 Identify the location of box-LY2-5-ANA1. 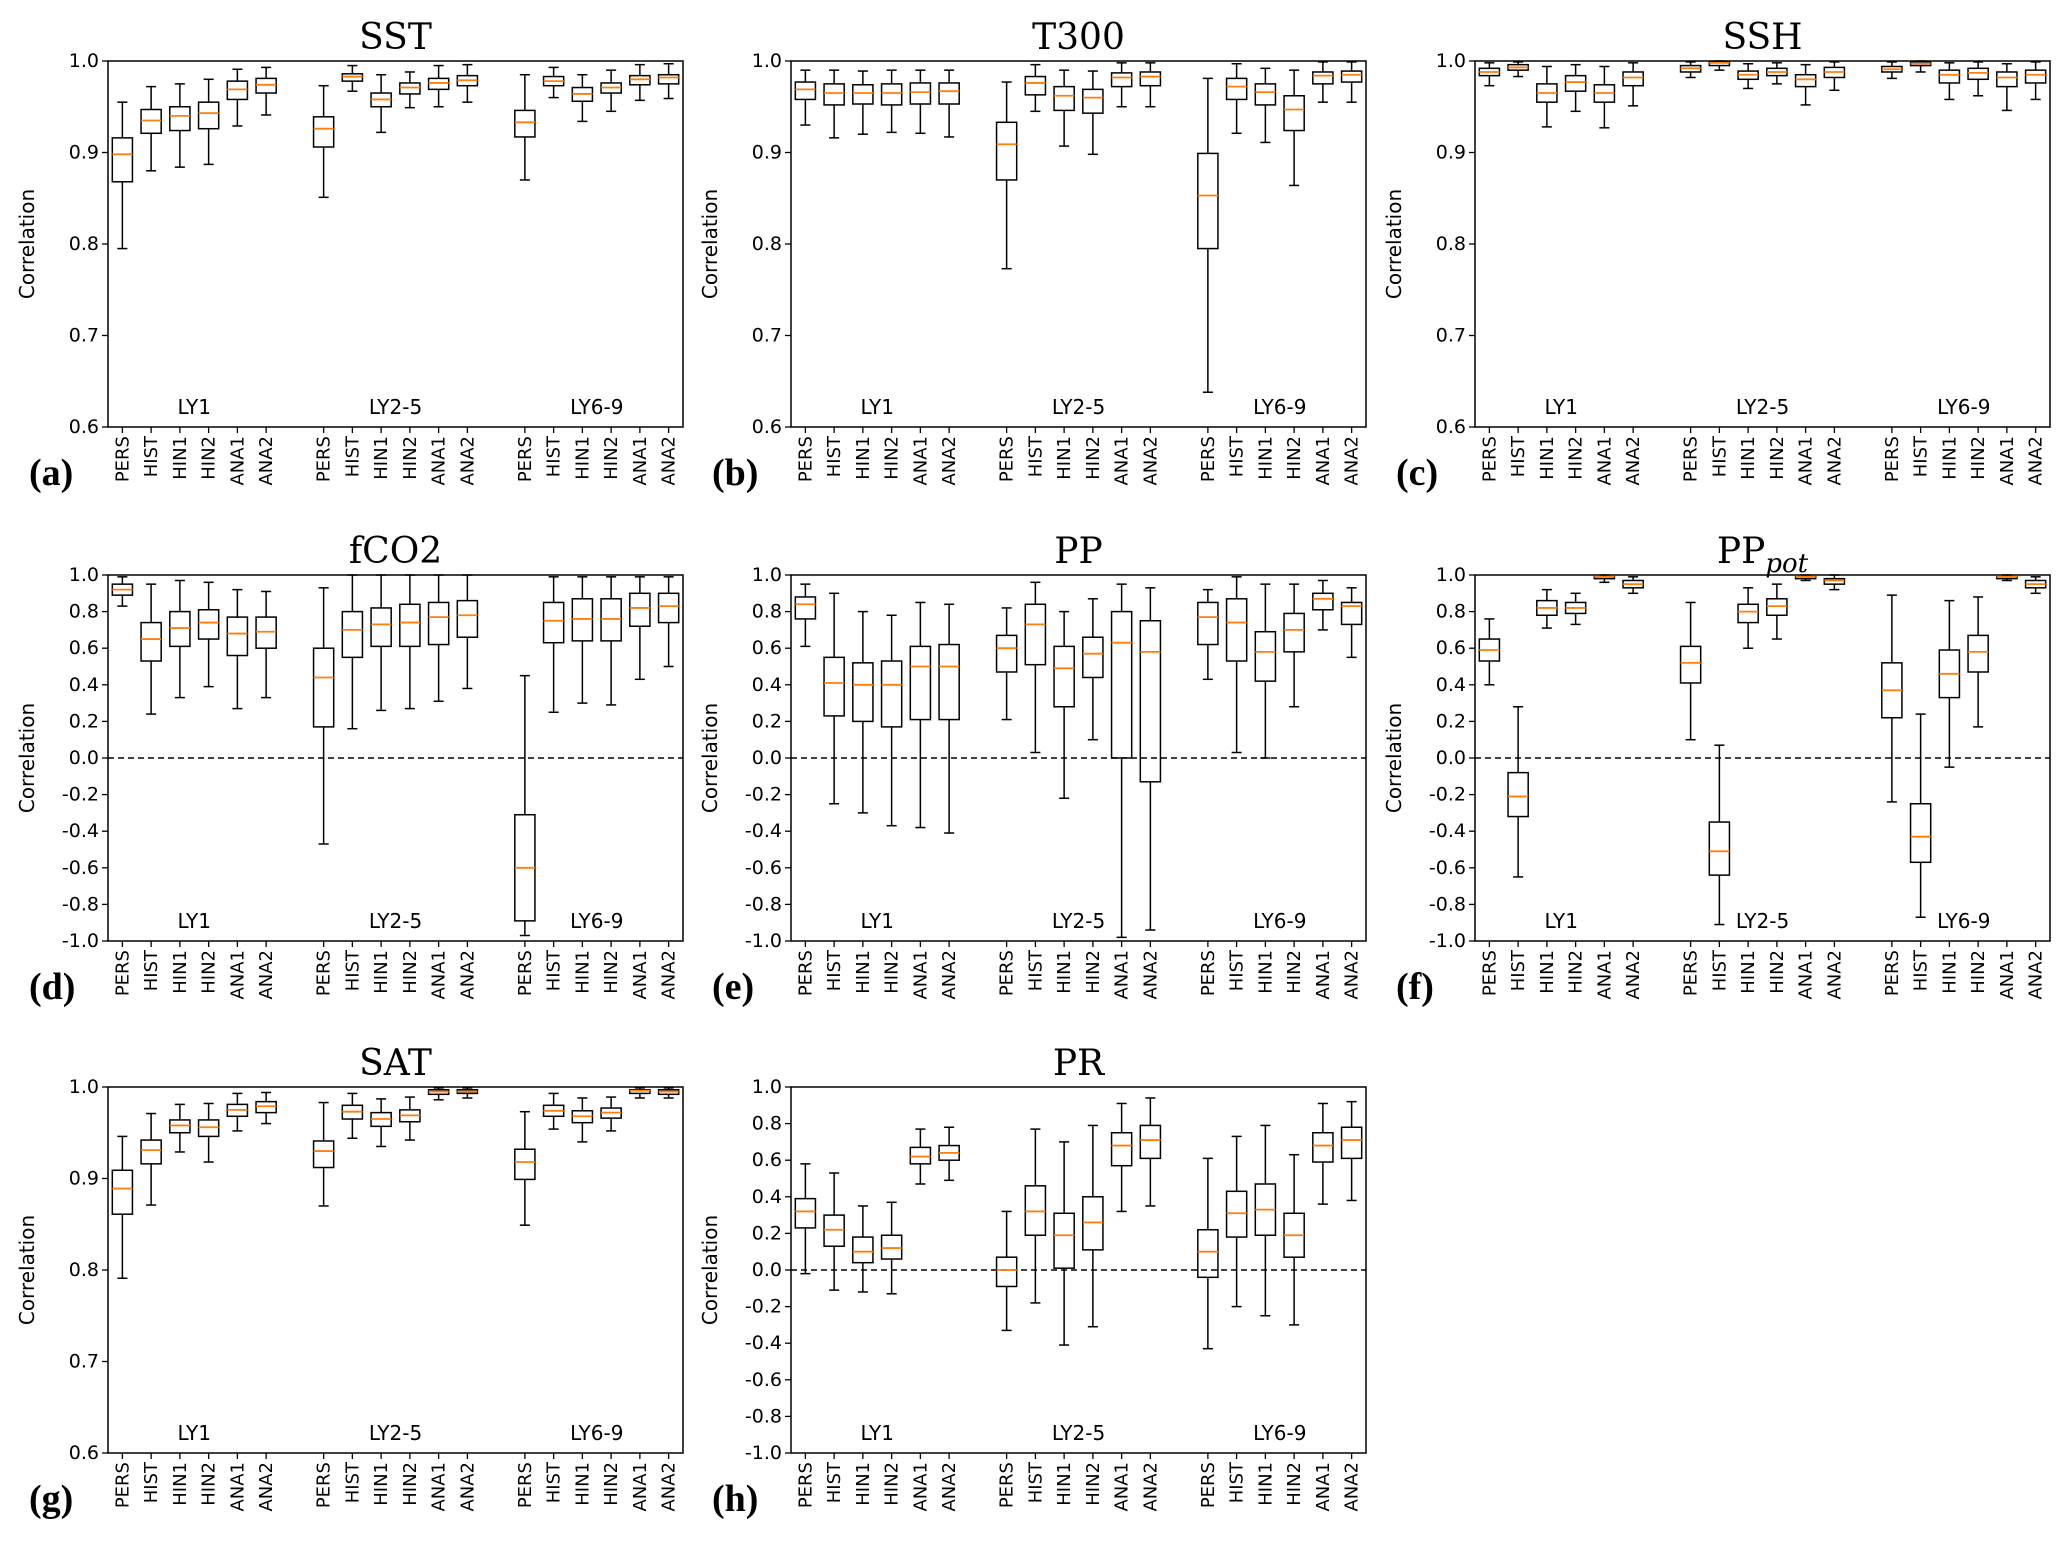
(1121, 1157).